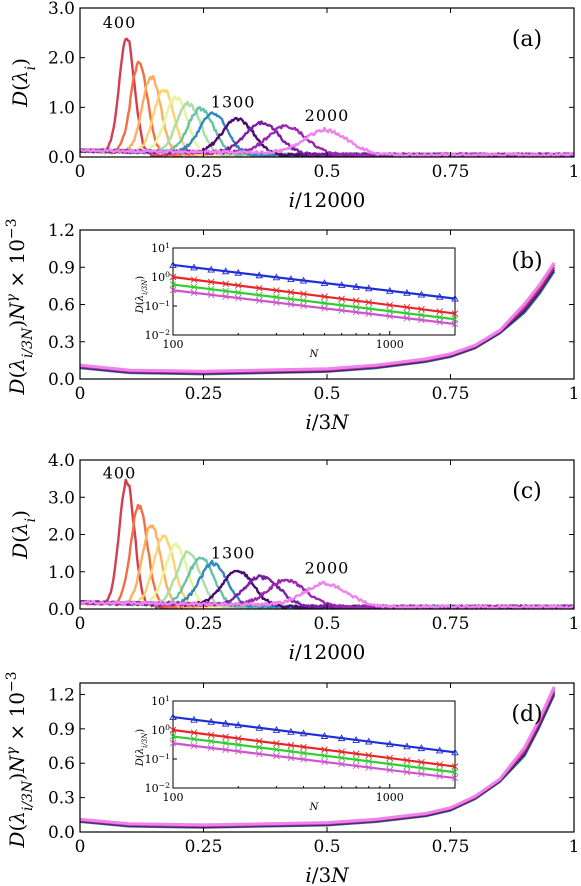 The image size is (581, 886). Describe the element at coordinates (61, 573) in the screenshot. I see `y-tick-label: 1.0` at that location.